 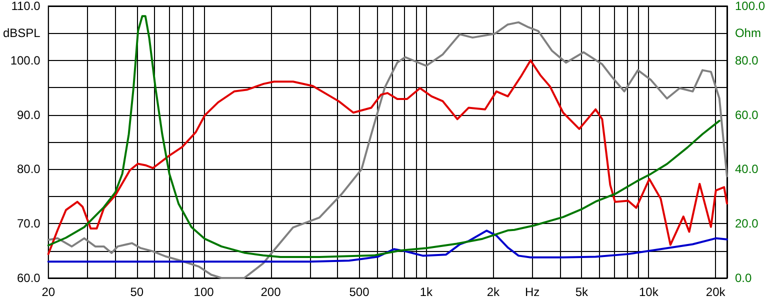 I want to click on x-tick-label: 2k, so click(x=493, y=292).